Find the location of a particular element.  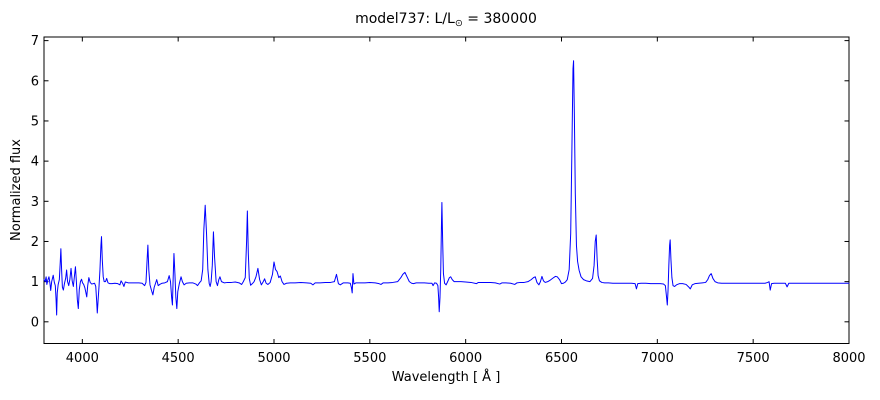

y-tick-label: 5 is located at coordinates (35, 121).